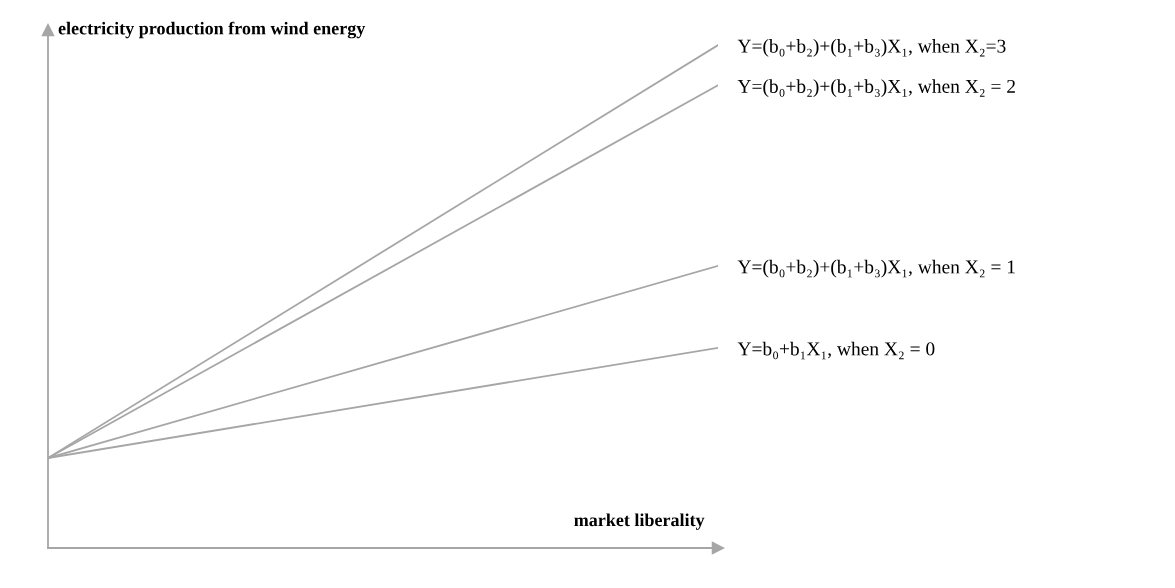 The image size is (1175, 588). Describe the element at coordinates (212, 30) in the screenshot. I see `y-axis-title: electricity production from wind energy` at that location.